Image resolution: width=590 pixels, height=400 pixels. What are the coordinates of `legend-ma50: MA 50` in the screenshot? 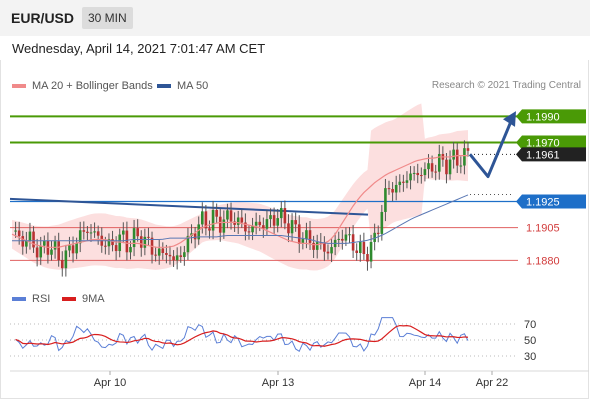 It's located at (182, 86).